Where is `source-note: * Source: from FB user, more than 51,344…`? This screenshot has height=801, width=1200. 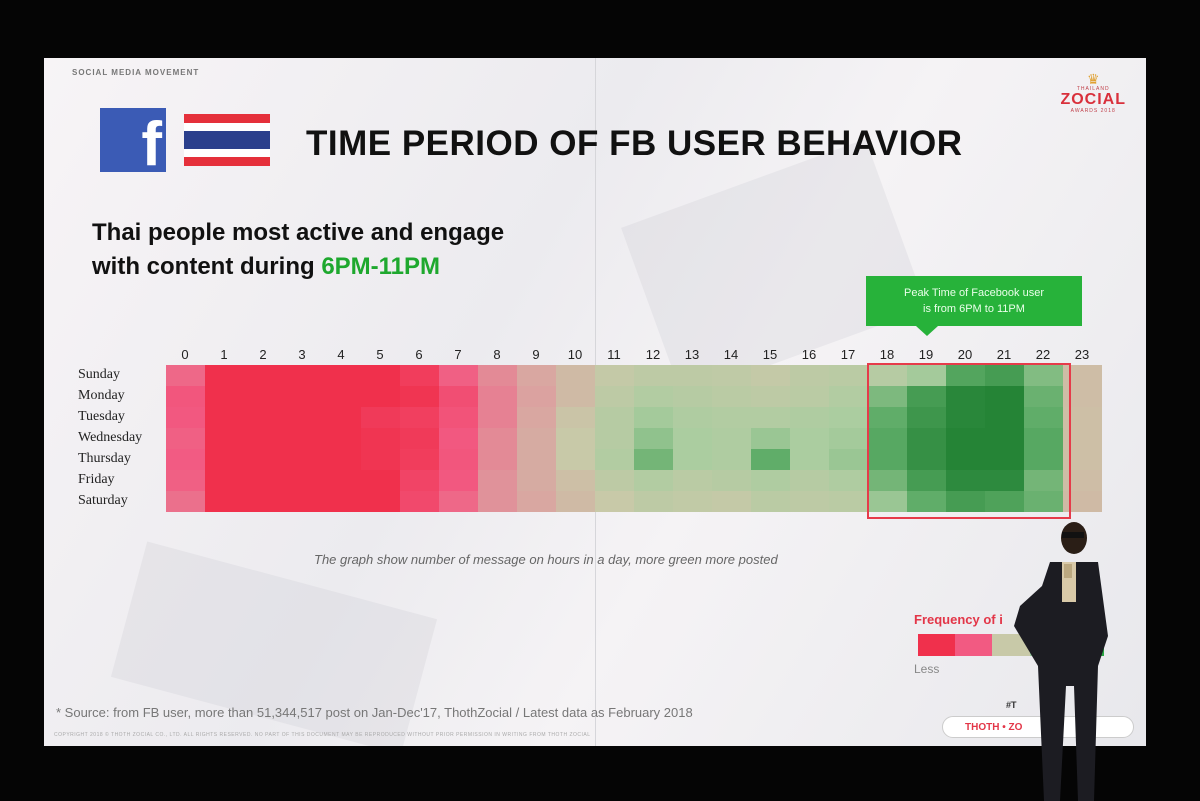 source-note: * Source: from FB user, more than 51,344… is located at coordinates (374, 712).